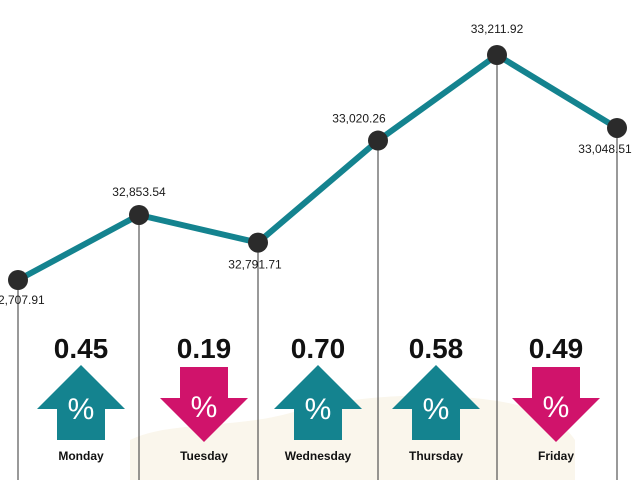  Describe the element at coordinates (204, 348) in the screenshot. I see `daily-change-value: 0.19` at that location.